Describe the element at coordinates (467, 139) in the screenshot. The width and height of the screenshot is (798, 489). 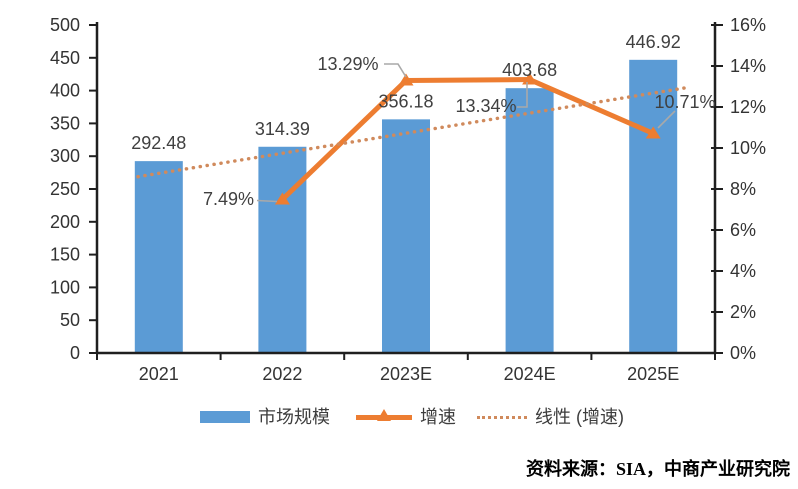
I see `growth-line` at that location.